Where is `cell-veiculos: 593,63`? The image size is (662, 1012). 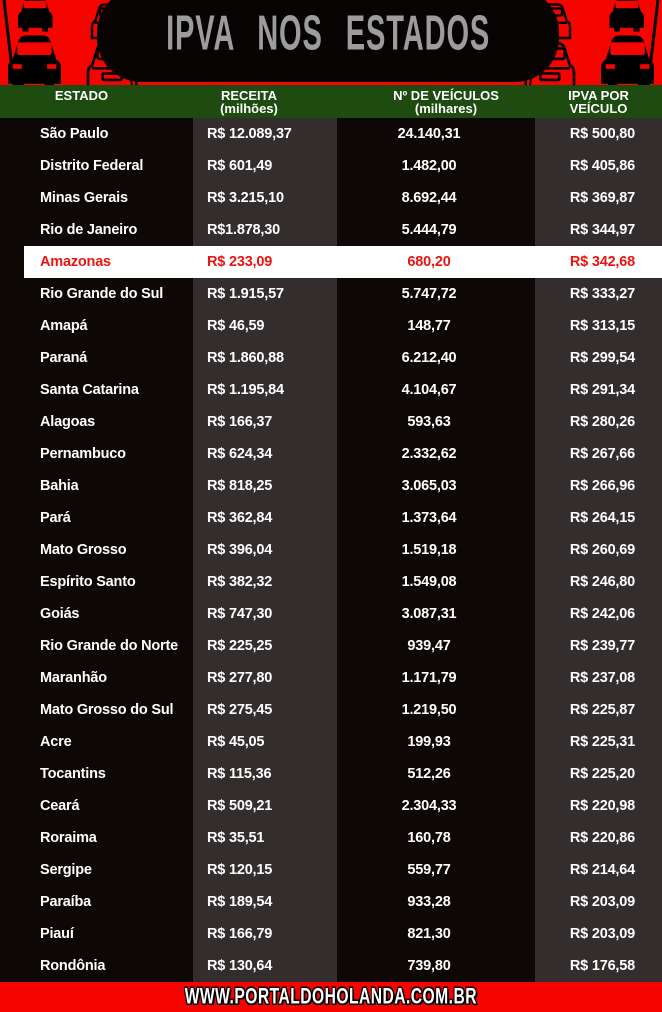 cell-veiculos: 593,63 is located at coordinates (429, 422).